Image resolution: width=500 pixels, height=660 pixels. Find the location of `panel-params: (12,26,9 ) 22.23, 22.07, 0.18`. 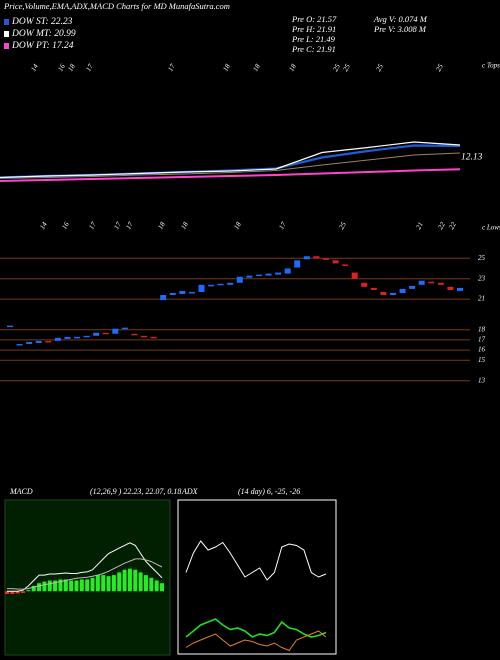

panel-params: (12,26,9 ) 22.23, 22.07, 0.18 is located at coordinates (135, 491).